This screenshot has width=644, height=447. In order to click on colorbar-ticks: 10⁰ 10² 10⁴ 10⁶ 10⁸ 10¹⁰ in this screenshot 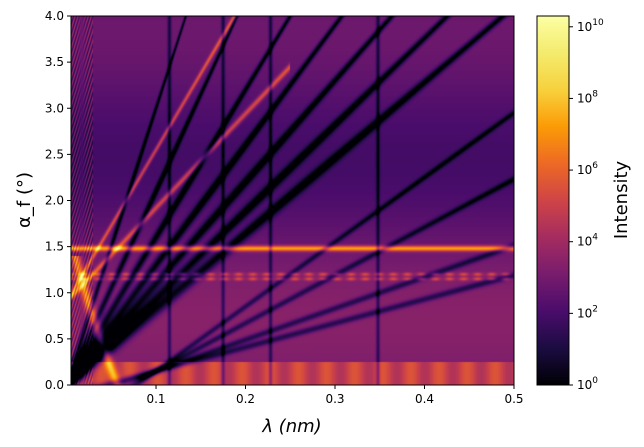, I will do `click(586, 205)`.